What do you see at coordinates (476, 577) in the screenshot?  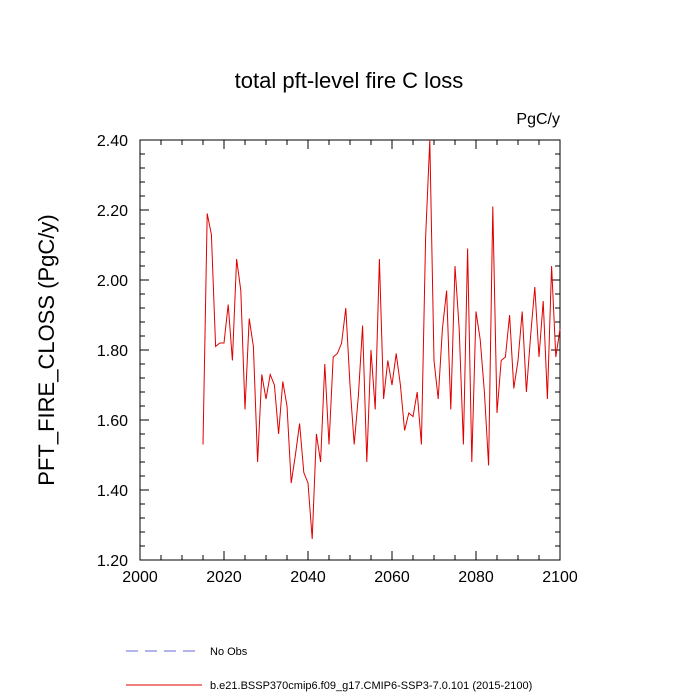 I see `x-tick-label: 2080` at bounding box center [476, 577].